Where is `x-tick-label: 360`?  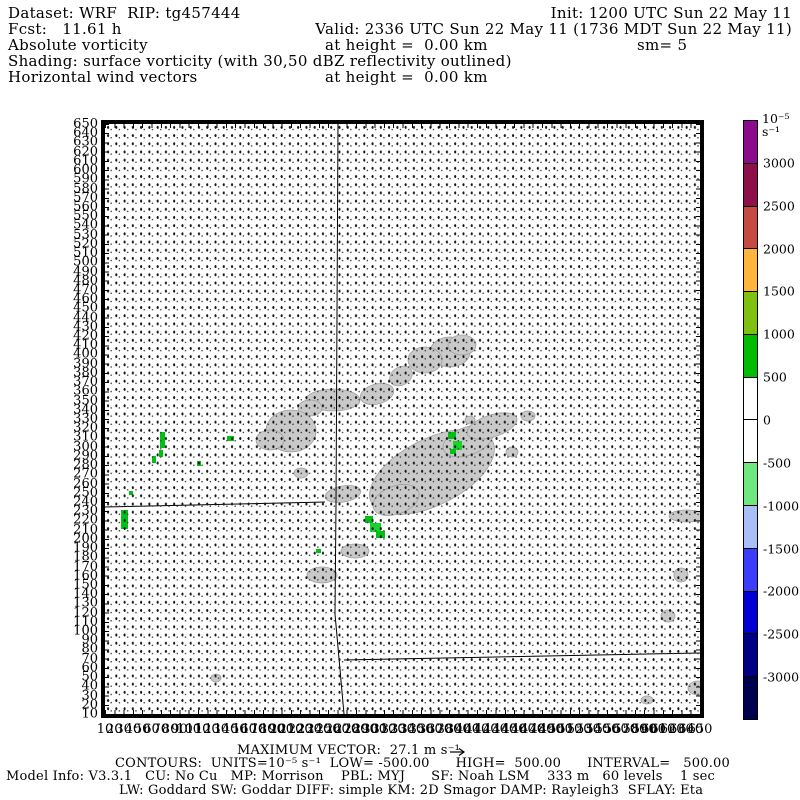 x-tick-label: 360 is located at coordinates (430, 729).